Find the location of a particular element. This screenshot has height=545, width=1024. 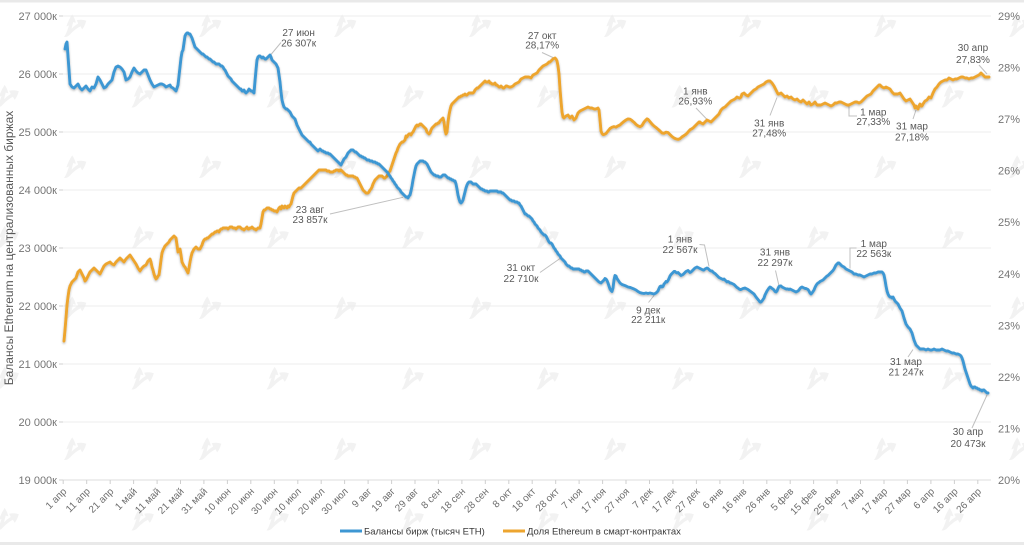

svg-text: 22 297к is located at coordinates (776, 263).